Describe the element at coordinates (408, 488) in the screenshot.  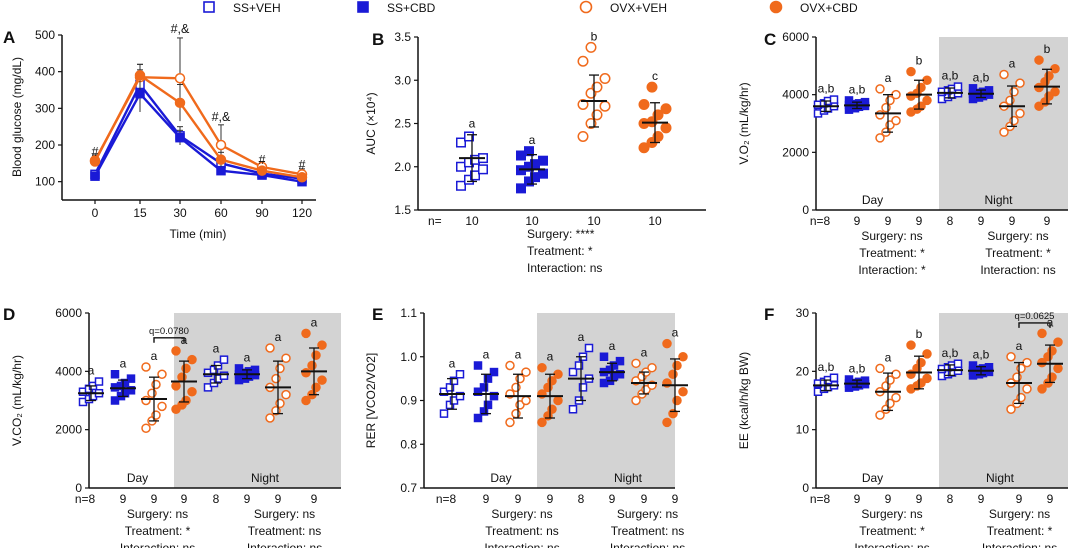
I see `y-tick-label: 0.7` at that location.